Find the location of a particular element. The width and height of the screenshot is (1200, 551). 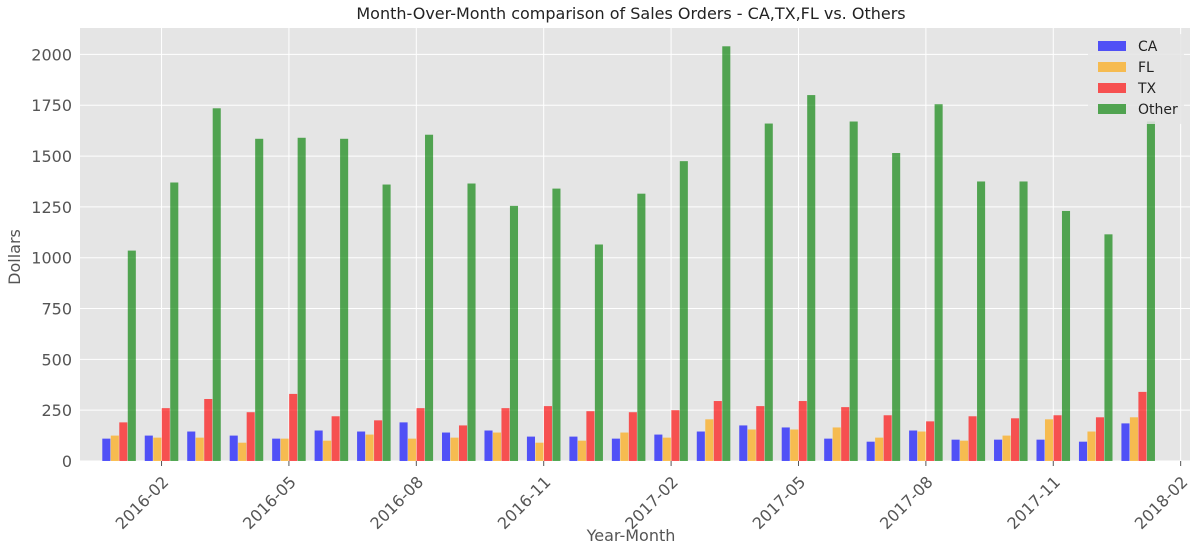

y-tick-label: 750 is located at coordinates (56, 309).